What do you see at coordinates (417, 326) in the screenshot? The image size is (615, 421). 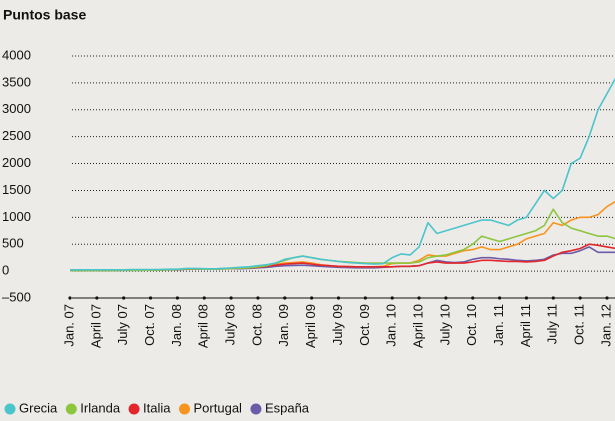 I see `x-tick-label: April 10` at bounding box center [417, 326].